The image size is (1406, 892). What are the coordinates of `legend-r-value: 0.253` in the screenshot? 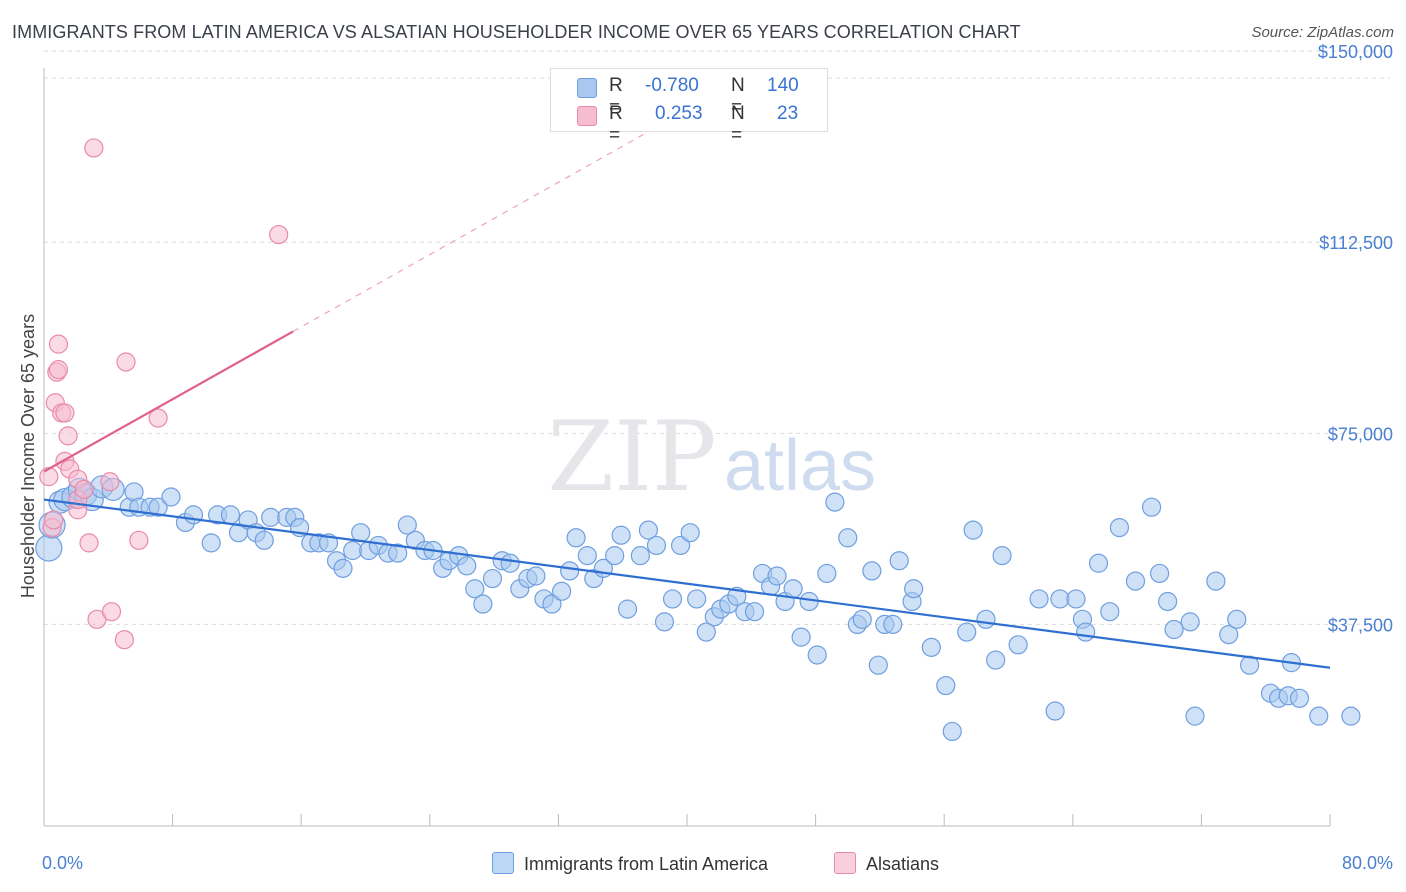 It's located at (679, 113).